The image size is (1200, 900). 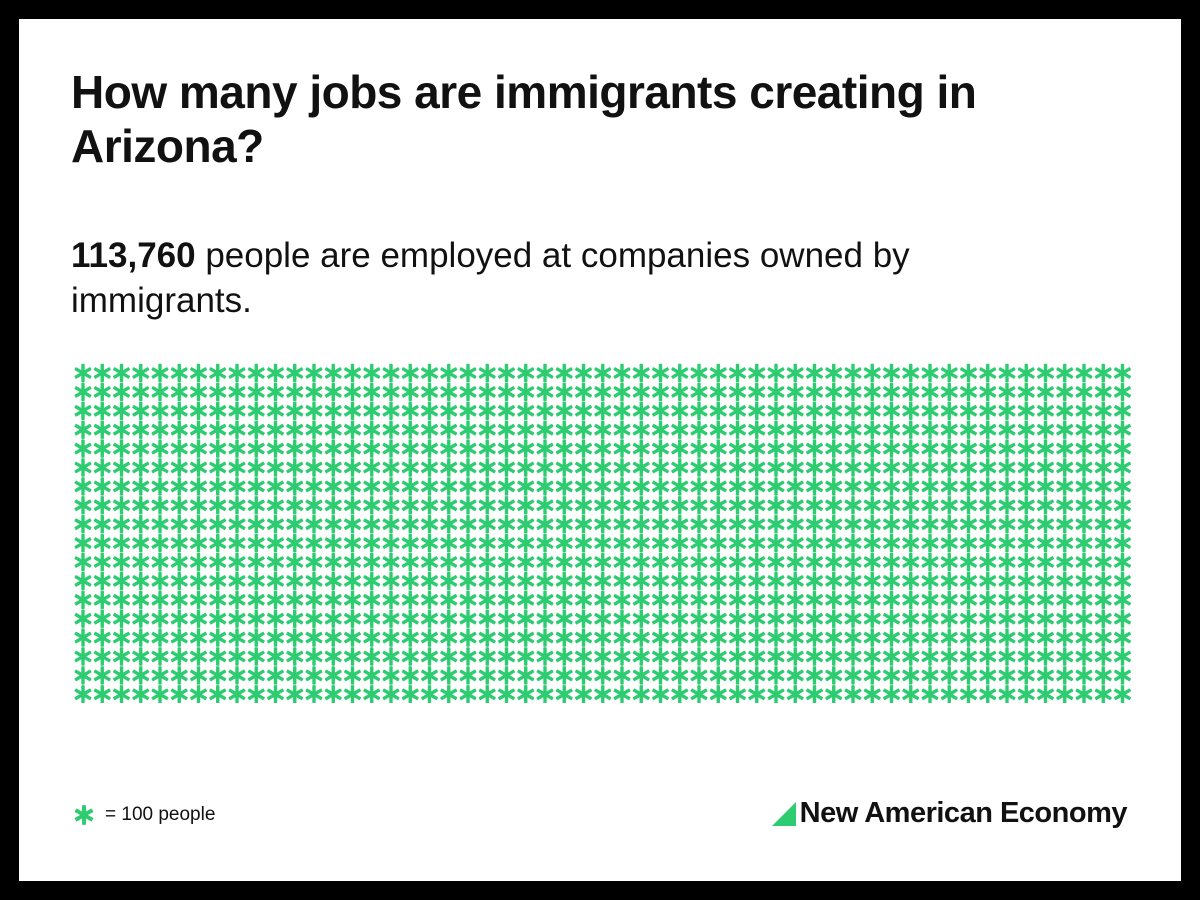 What do you see at coordinates (783, 813) in the screenshot?
I see `triangle-logo-icon` at bounding box center [783, 813].